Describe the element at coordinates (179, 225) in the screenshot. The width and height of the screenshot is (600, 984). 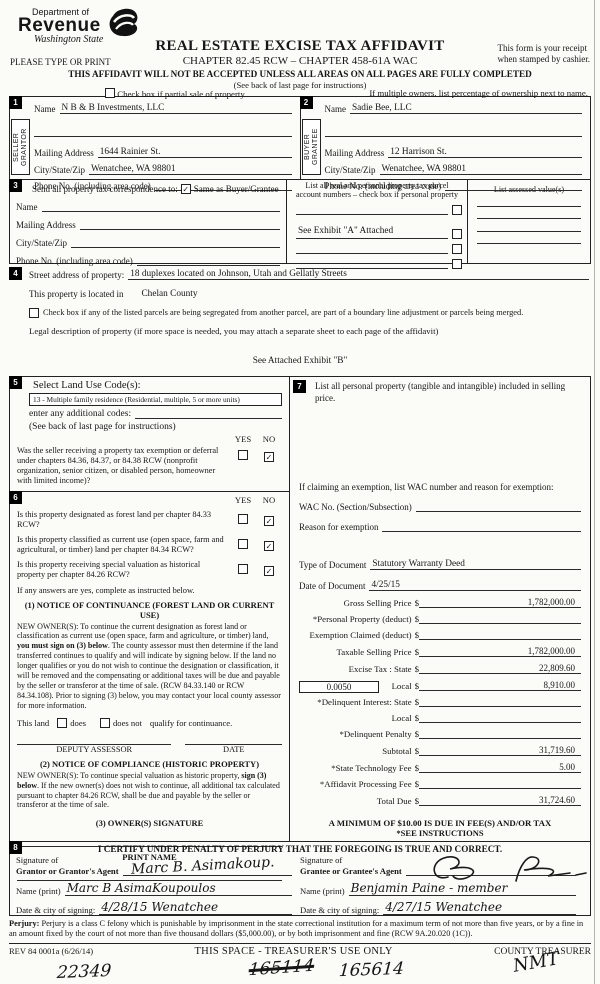
I see `corr-mail-field` at that location.